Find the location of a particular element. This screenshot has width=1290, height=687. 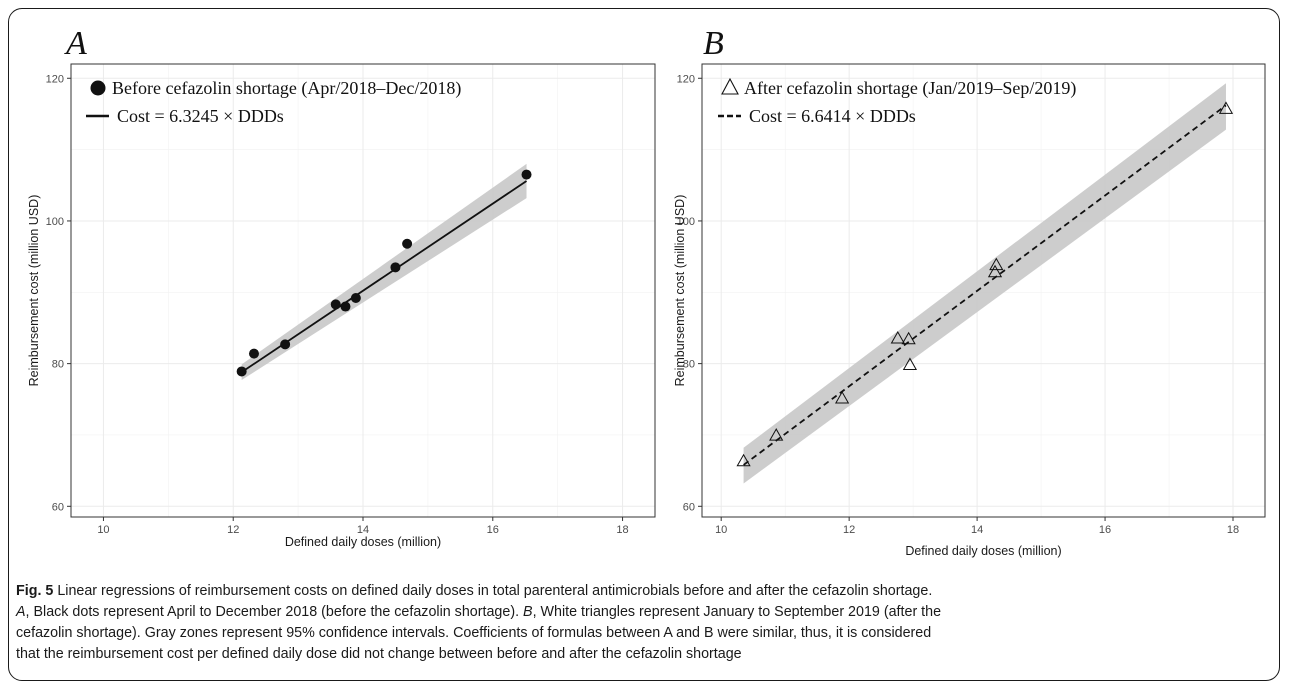

panel-letter: B is located at coordinates (713, 43).